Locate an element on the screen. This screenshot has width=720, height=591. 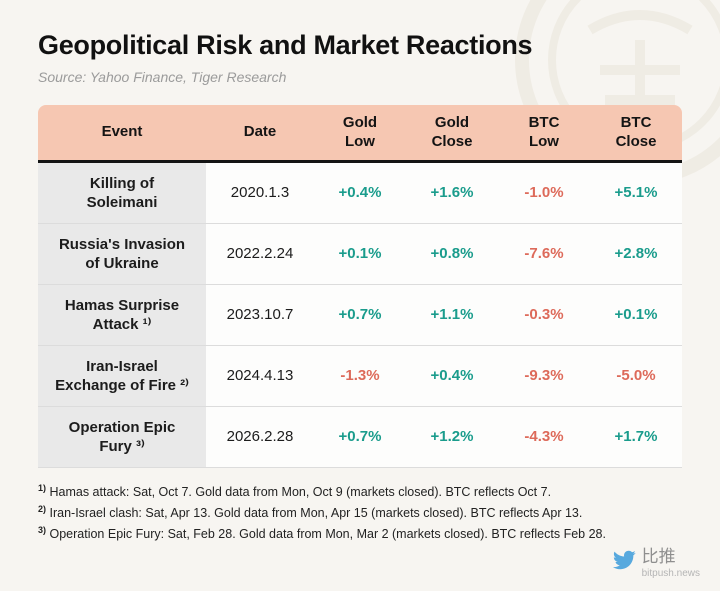
value-cell: -7.6% is located at coordinates (544, 254).